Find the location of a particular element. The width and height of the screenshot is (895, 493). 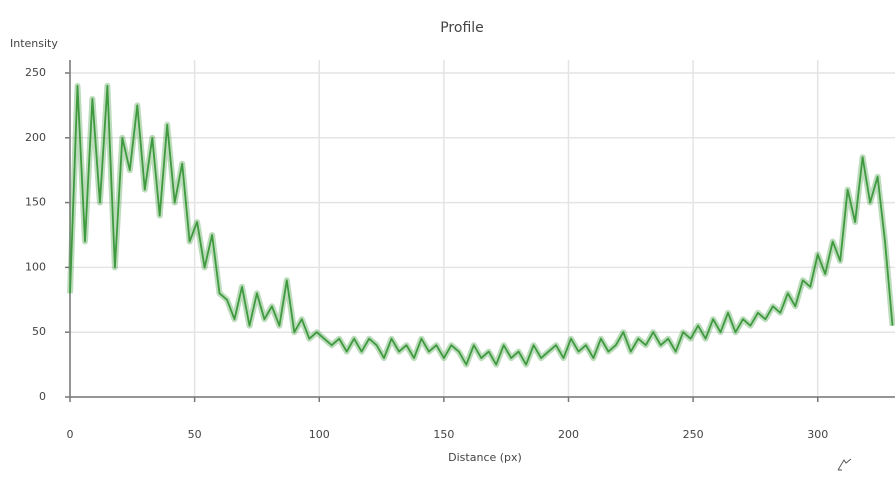

y-tick-label: 50 is located at coordinates (39, 331).